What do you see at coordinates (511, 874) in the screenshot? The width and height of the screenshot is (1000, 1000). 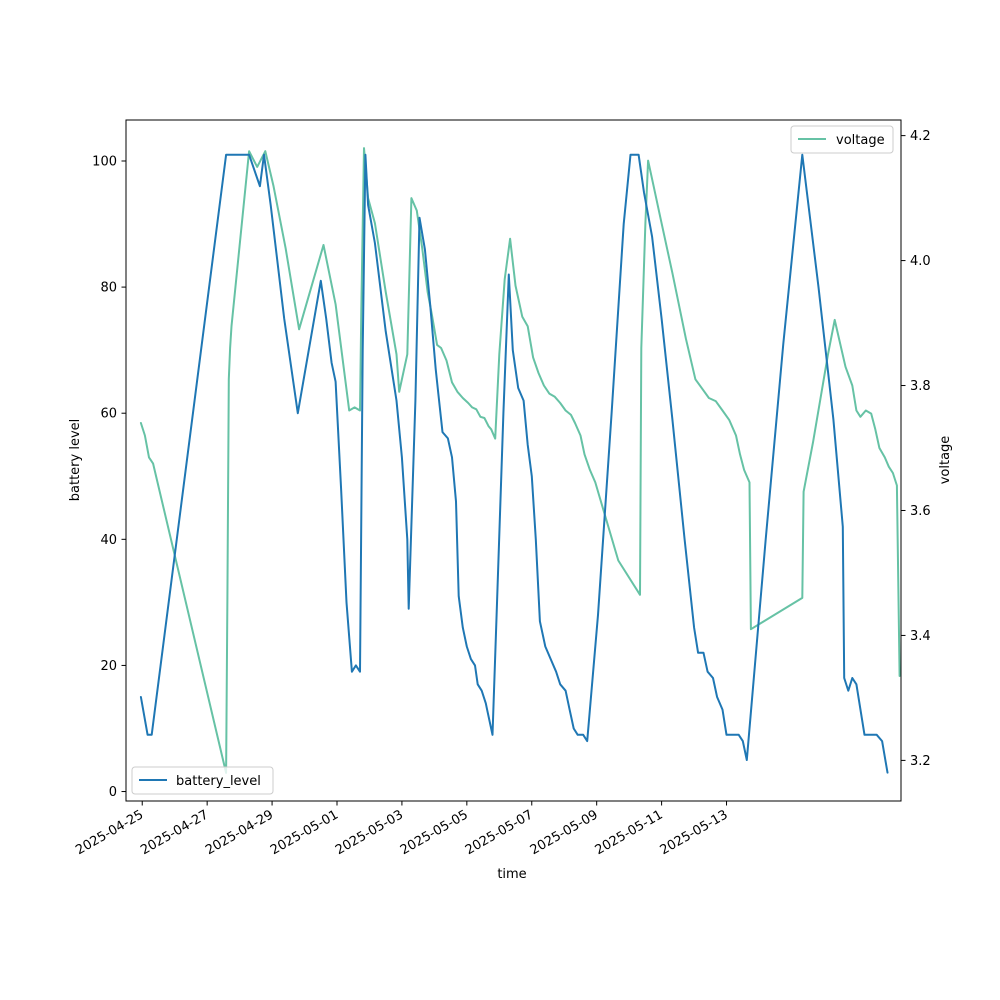 I see `x-axis-title: time` at bounding box center [511, 874].